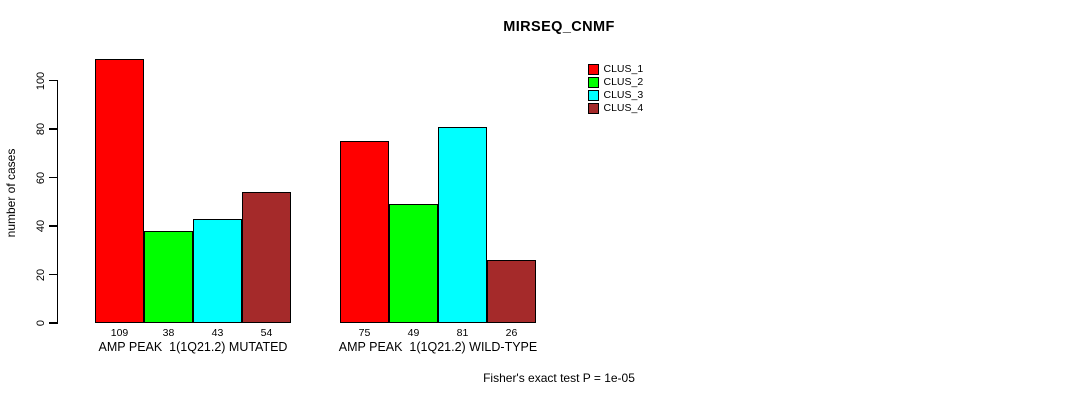  What do you see at coordinates (364, 332) in the screenshot?
I see `bar-value-label: 75` at bounding box center [364, 332].